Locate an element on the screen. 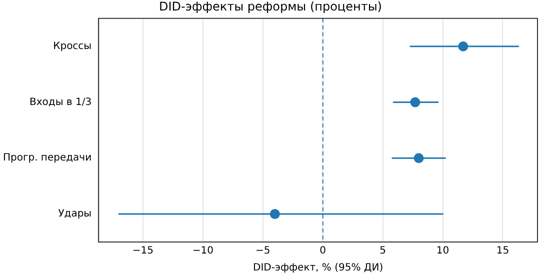 This screenshot has width=543, height=274. y-tick-label: Удары is located at coordinates (75, 214).